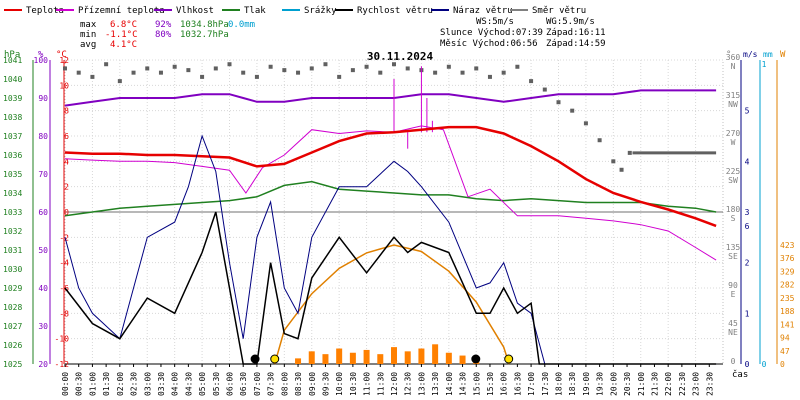 The width and height of the screenshot is (800, 400). I want to click on hpa-tick: 1038, so click(12, 117).